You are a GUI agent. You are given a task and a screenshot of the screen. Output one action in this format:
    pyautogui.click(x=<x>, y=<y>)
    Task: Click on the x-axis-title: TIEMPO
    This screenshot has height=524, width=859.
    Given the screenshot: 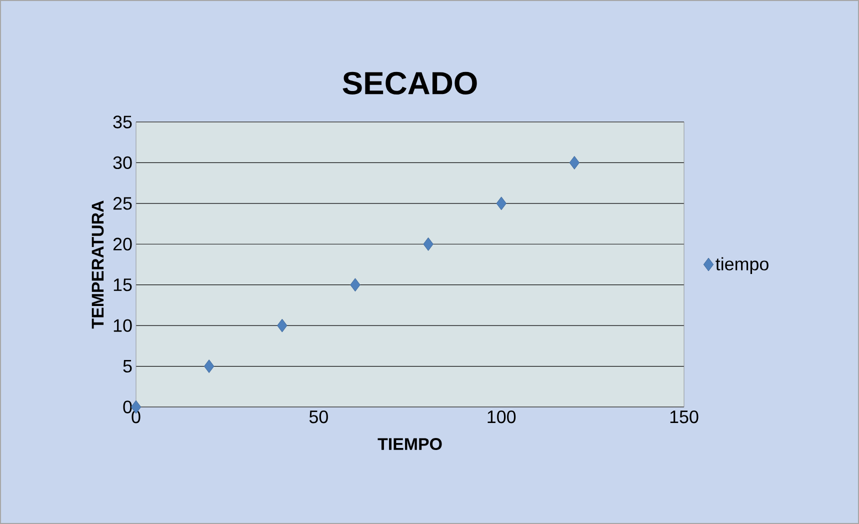 What is the action you would take?
    pyautogui.click(x=410, y=444)
    